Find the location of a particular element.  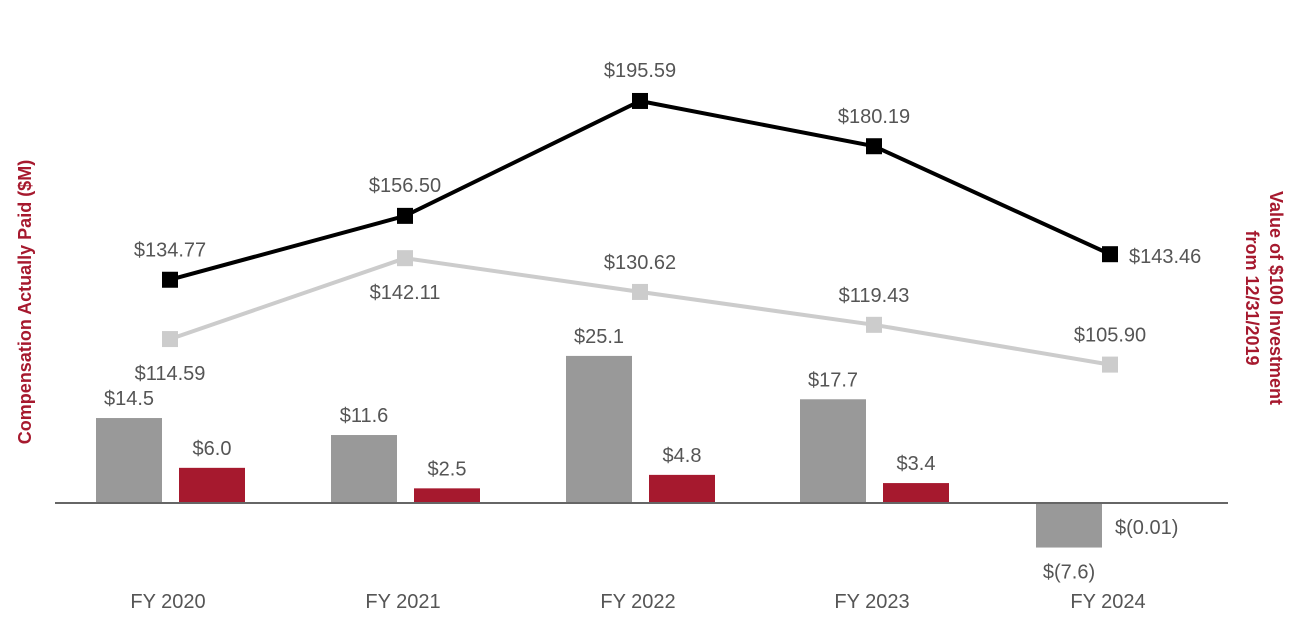

category-label-fy-2020: FY 2020 is located at coordinates (167, 602).